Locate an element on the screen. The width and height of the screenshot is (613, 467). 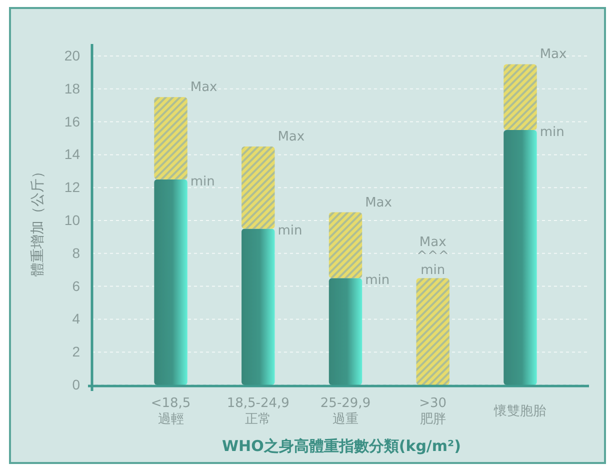
y-tick-label: 8 is located at coordinates (76, 252).